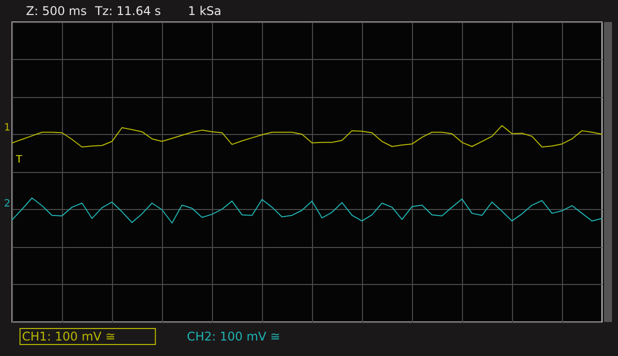 The height and width of the screenshot is (356, 618). What do you see at coordinates (69, 337) in the screenshot?
I see `text: CH1: 100 mV ≅` at bounding box center [69, 337].